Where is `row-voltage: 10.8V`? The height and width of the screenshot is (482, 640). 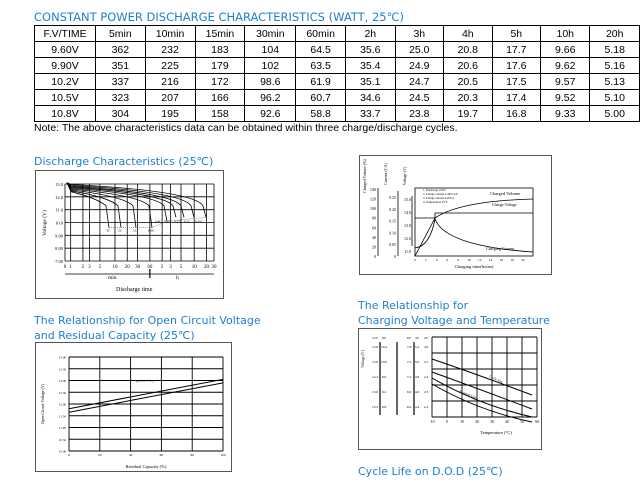
row-voltage: 10.8V is located at coordinates (65, 113).